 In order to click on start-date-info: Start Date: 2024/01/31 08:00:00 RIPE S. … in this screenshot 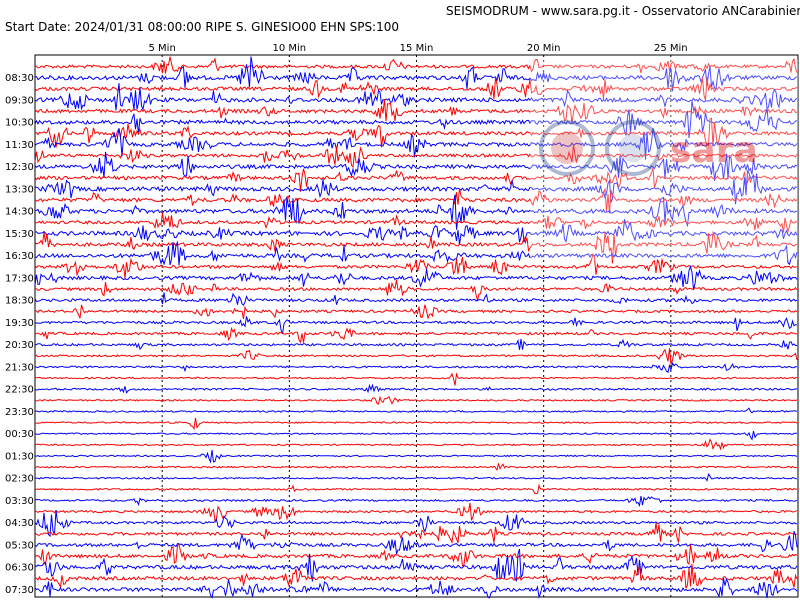, I will do `click(202, 27)`.